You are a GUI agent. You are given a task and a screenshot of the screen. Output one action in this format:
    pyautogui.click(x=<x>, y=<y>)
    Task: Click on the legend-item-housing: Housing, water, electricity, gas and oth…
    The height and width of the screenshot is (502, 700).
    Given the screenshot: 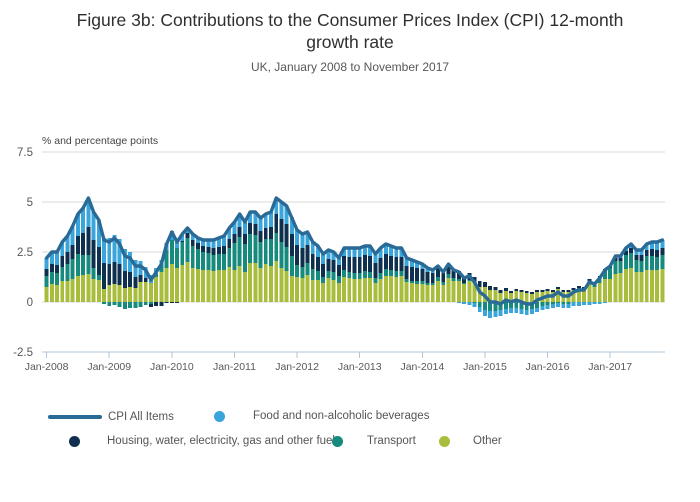 What is the action you would take?
    pyautogui.click(x=205, y=441)
    